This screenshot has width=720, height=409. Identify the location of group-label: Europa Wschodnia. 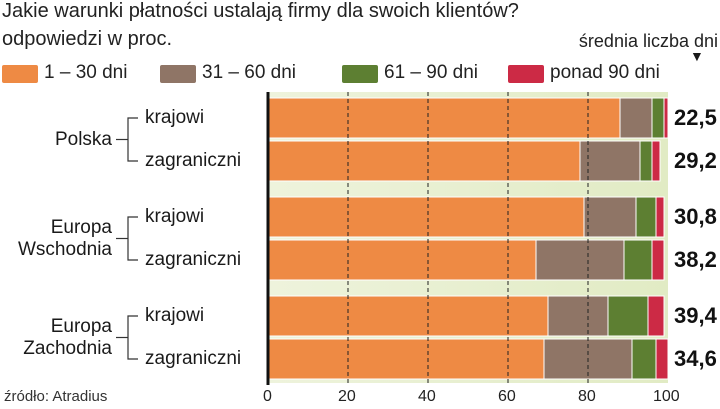
(65, 238).